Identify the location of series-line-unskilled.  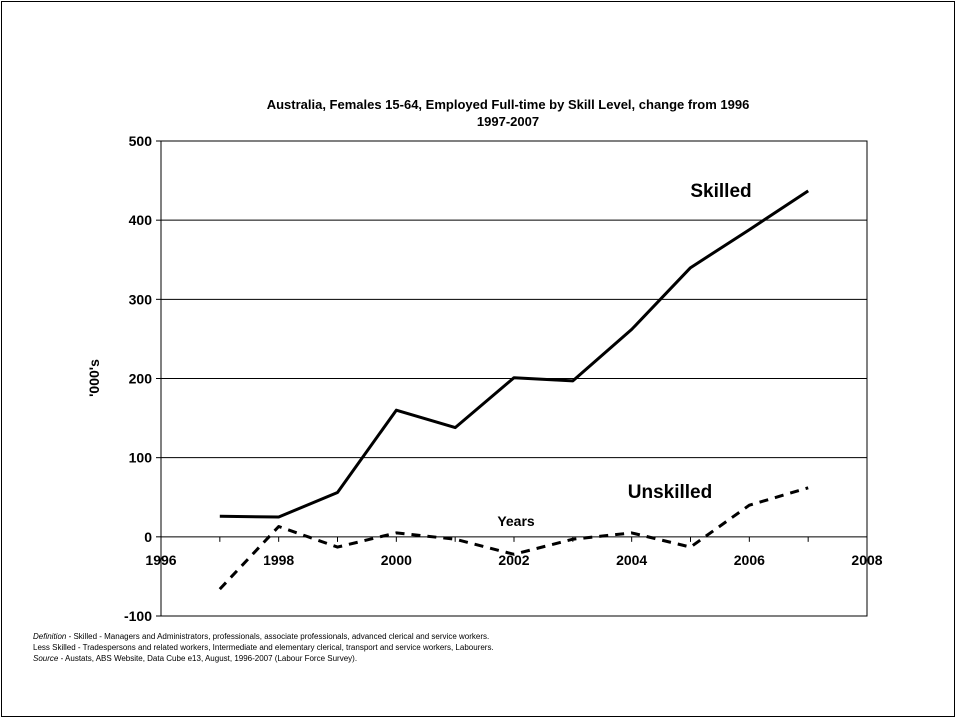
(513, 538).